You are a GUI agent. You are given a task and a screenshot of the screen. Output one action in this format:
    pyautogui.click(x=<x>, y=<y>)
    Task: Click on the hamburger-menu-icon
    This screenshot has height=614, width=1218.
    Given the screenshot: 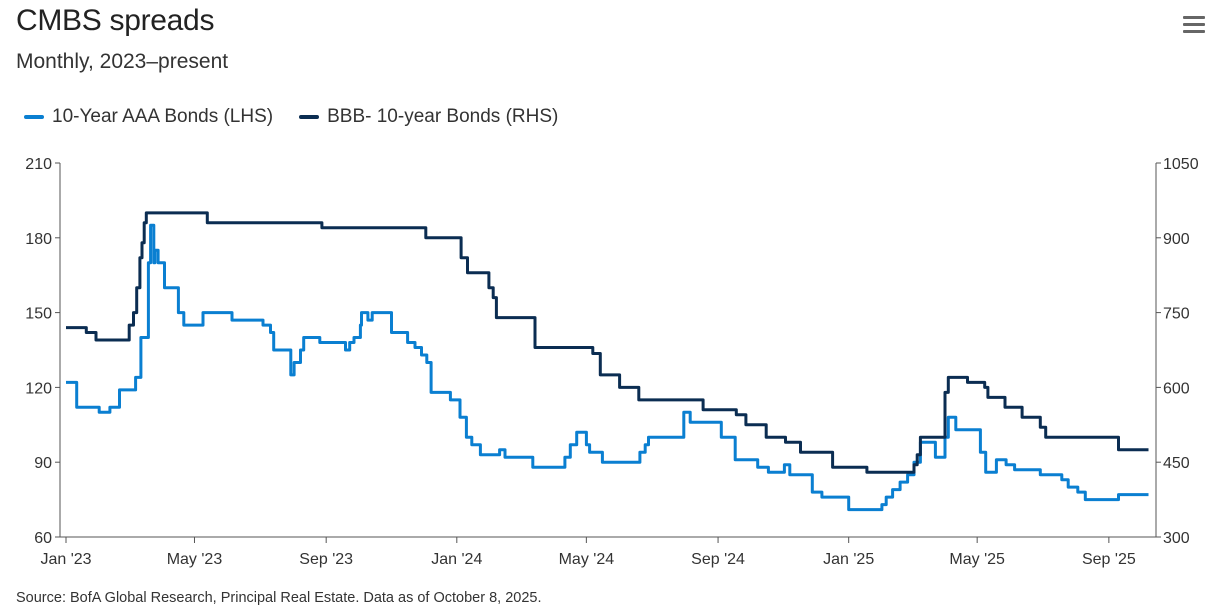 What is the action you would take?
    pyautogui.click(x=1194, y=25)
    